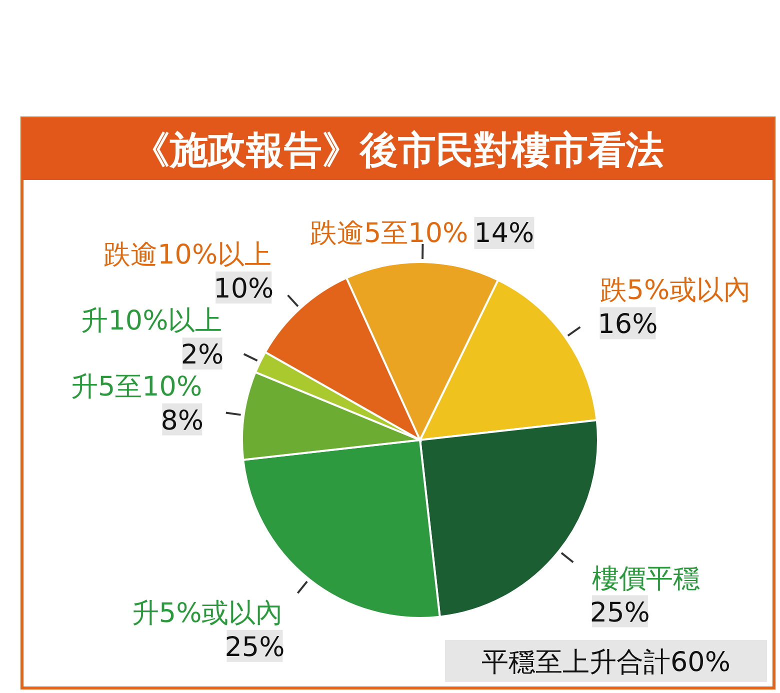  What do you see at coordinates (398, 150) in the screenshot?
I see `chart-title: 《施政報告》後市民對樓市看法` at bounding box center [398, 150].